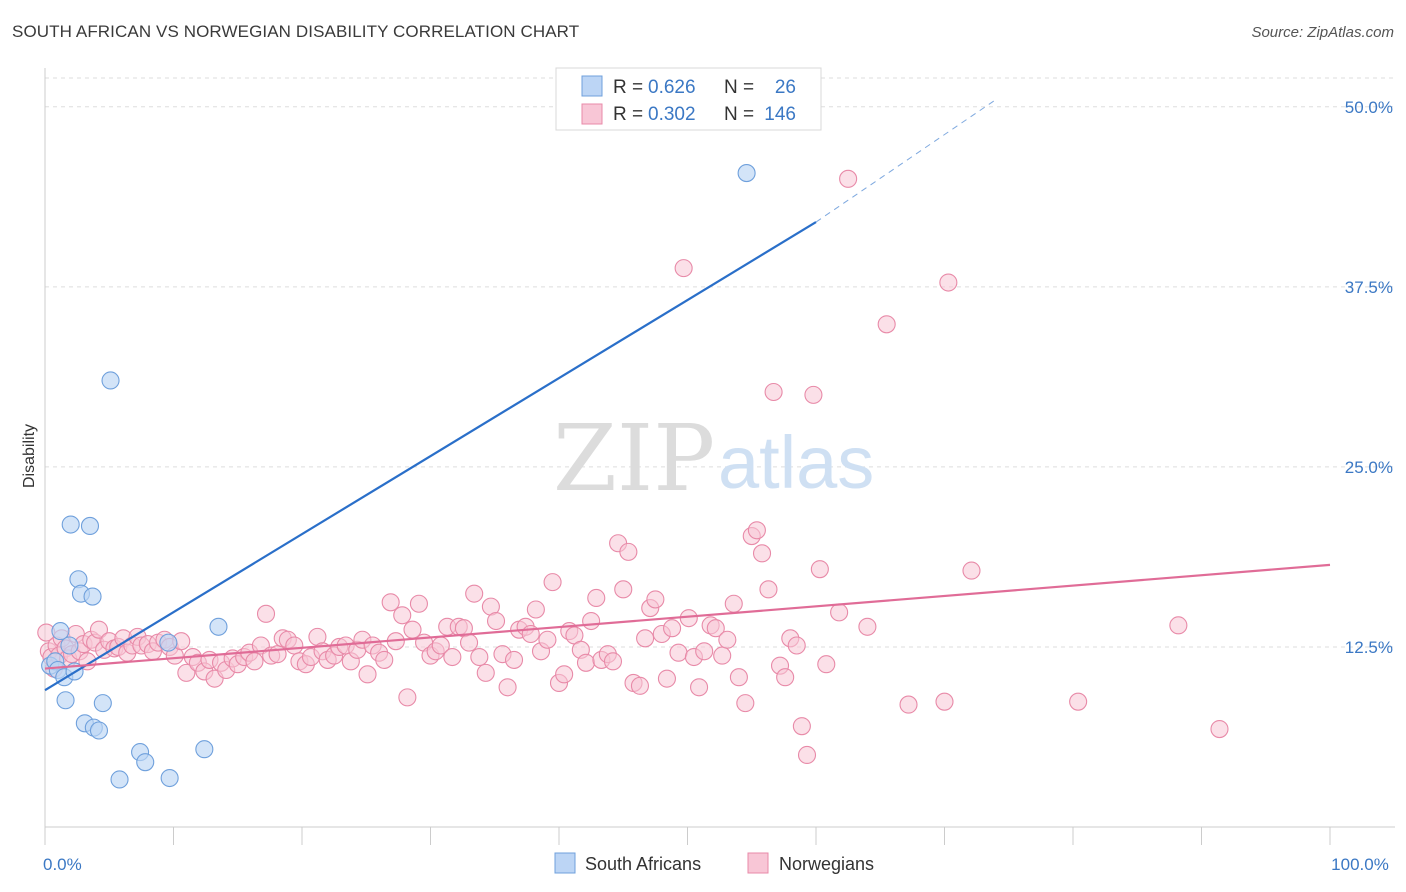 The height and width of the screenshot is (892, 1406). What do you see at coordinates (1369, 107) in the screenshot?
I see `y-tick-label: 50.0%` at bounding box center [1369, 107].